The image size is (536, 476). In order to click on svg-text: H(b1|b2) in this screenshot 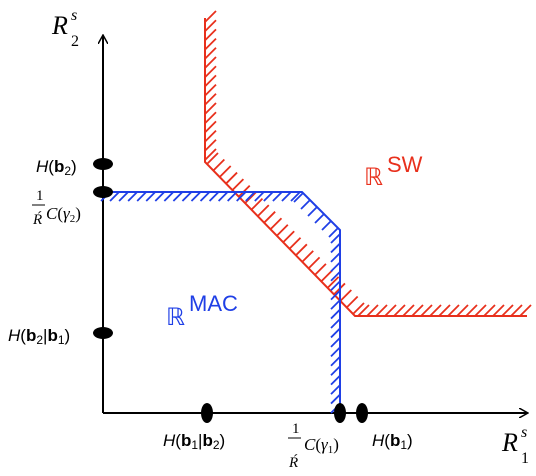, I will do `click(194, 441)`.